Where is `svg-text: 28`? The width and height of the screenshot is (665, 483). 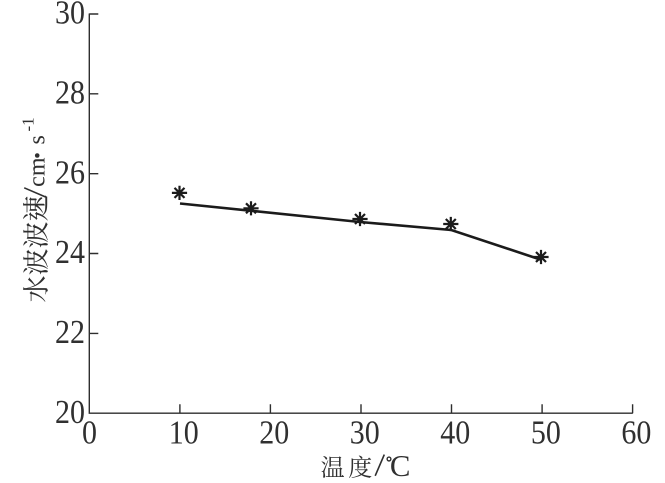 svg-text: 28 is located at coordinates (70, 92).